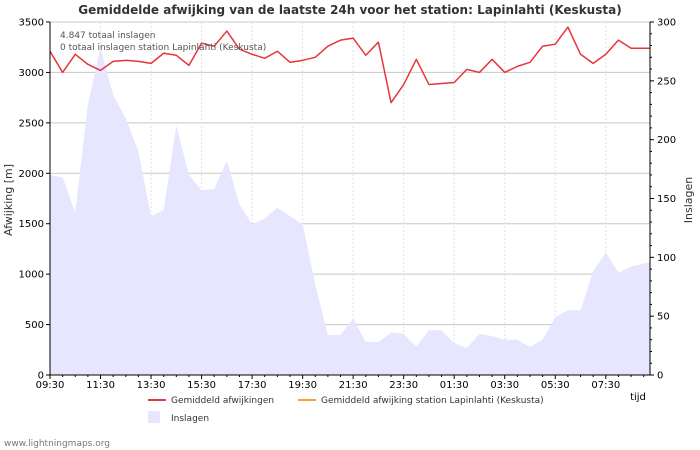  What do you see at coordinates (605, 385) in the screenshot?
I see `x-tick-label-11: 07:30` at bounding box center [605, 385].